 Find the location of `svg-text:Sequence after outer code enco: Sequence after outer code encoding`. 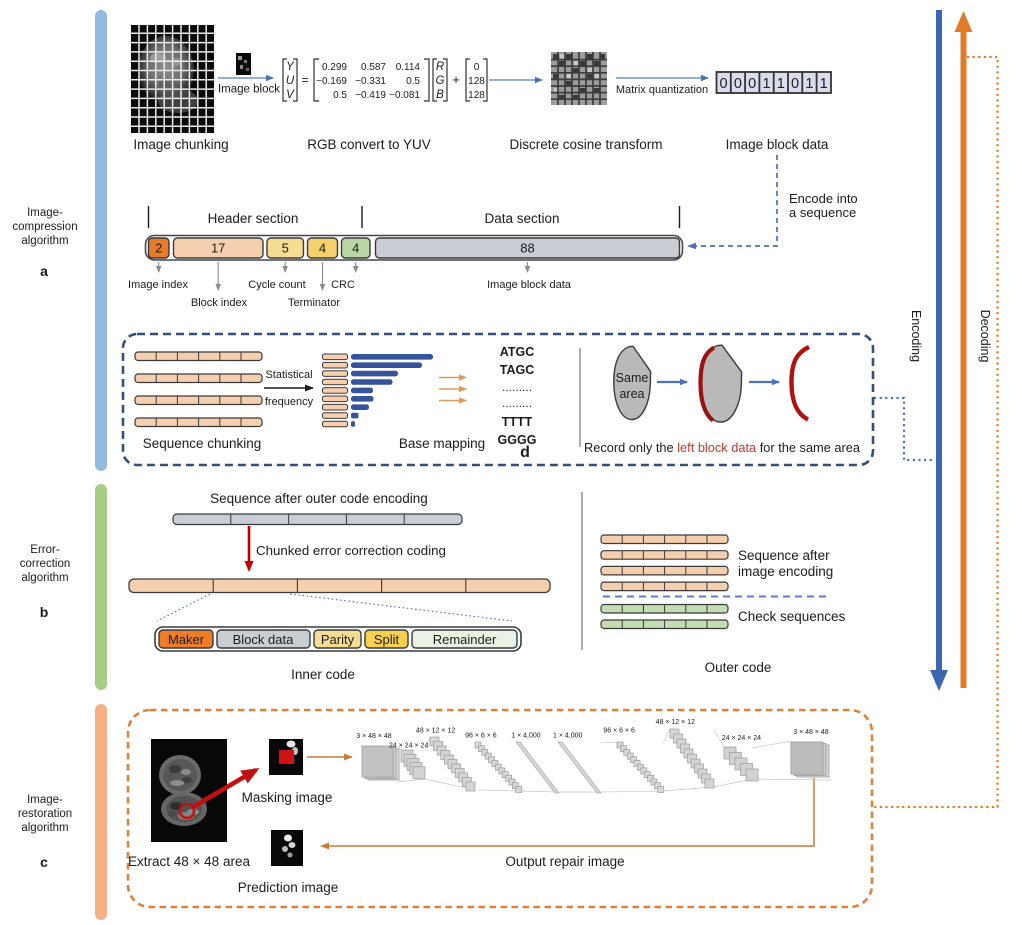

svg-text:Sequence after outer code enco: Sequence after outer code encoding is located at coordinates (319, 498).